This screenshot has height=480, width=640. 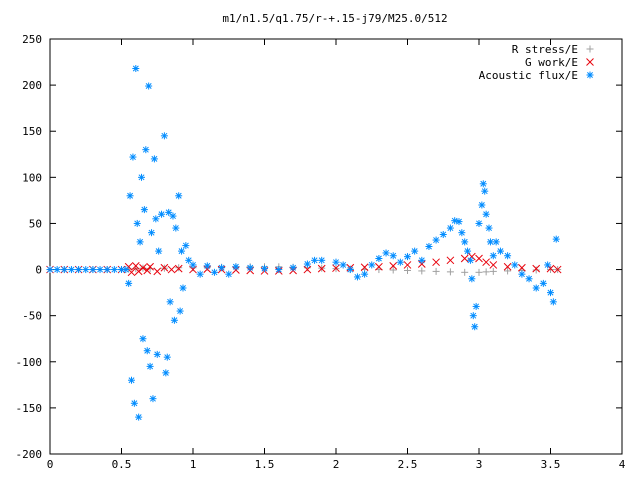 What do you see at coordinates (32, 85) in the screenshot?
I see `y-tick-label: 200` at bounding box center [32, 85].